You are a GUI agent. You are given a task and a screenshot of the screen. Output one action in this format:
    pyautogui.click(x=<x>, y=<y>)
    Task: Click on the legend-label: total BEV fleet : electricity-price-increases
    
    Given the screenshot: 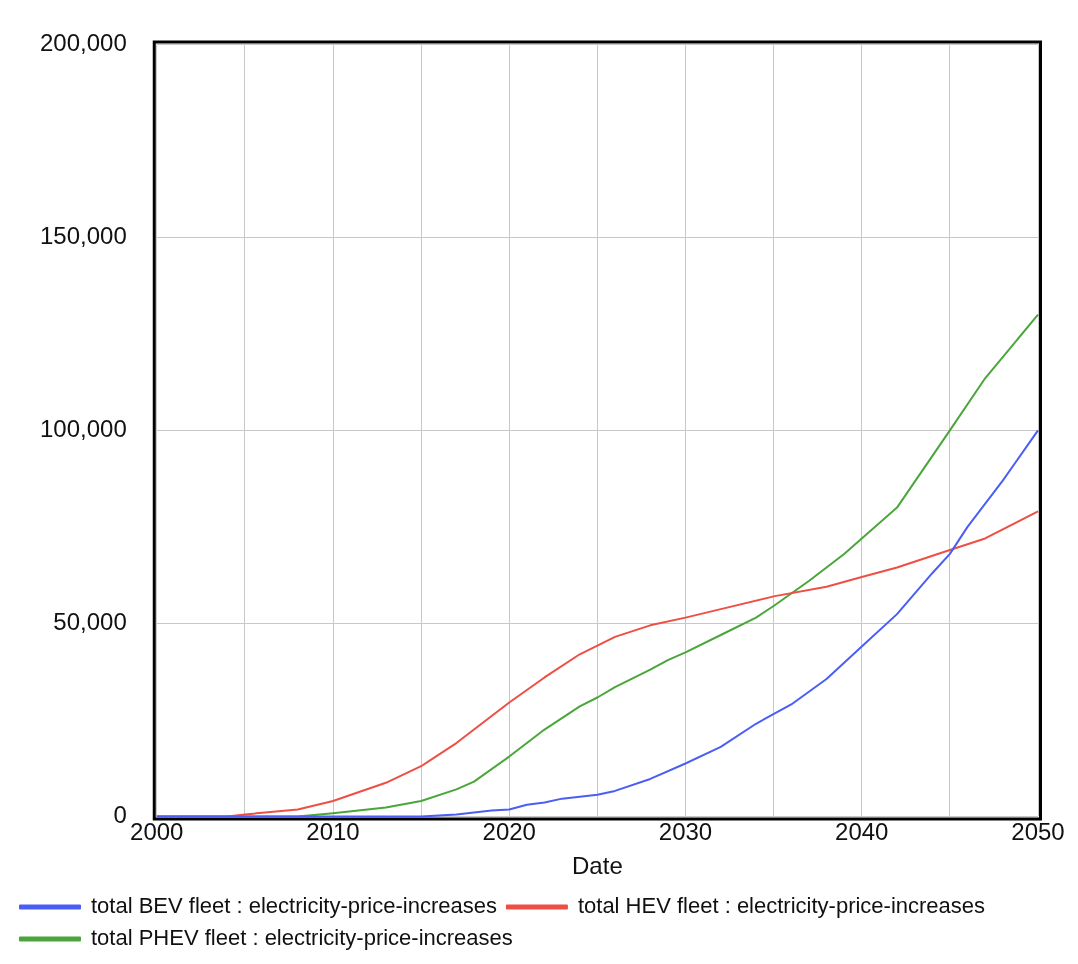 What is the action you would take?
    pyautogui.click(x=294, y=906)
    